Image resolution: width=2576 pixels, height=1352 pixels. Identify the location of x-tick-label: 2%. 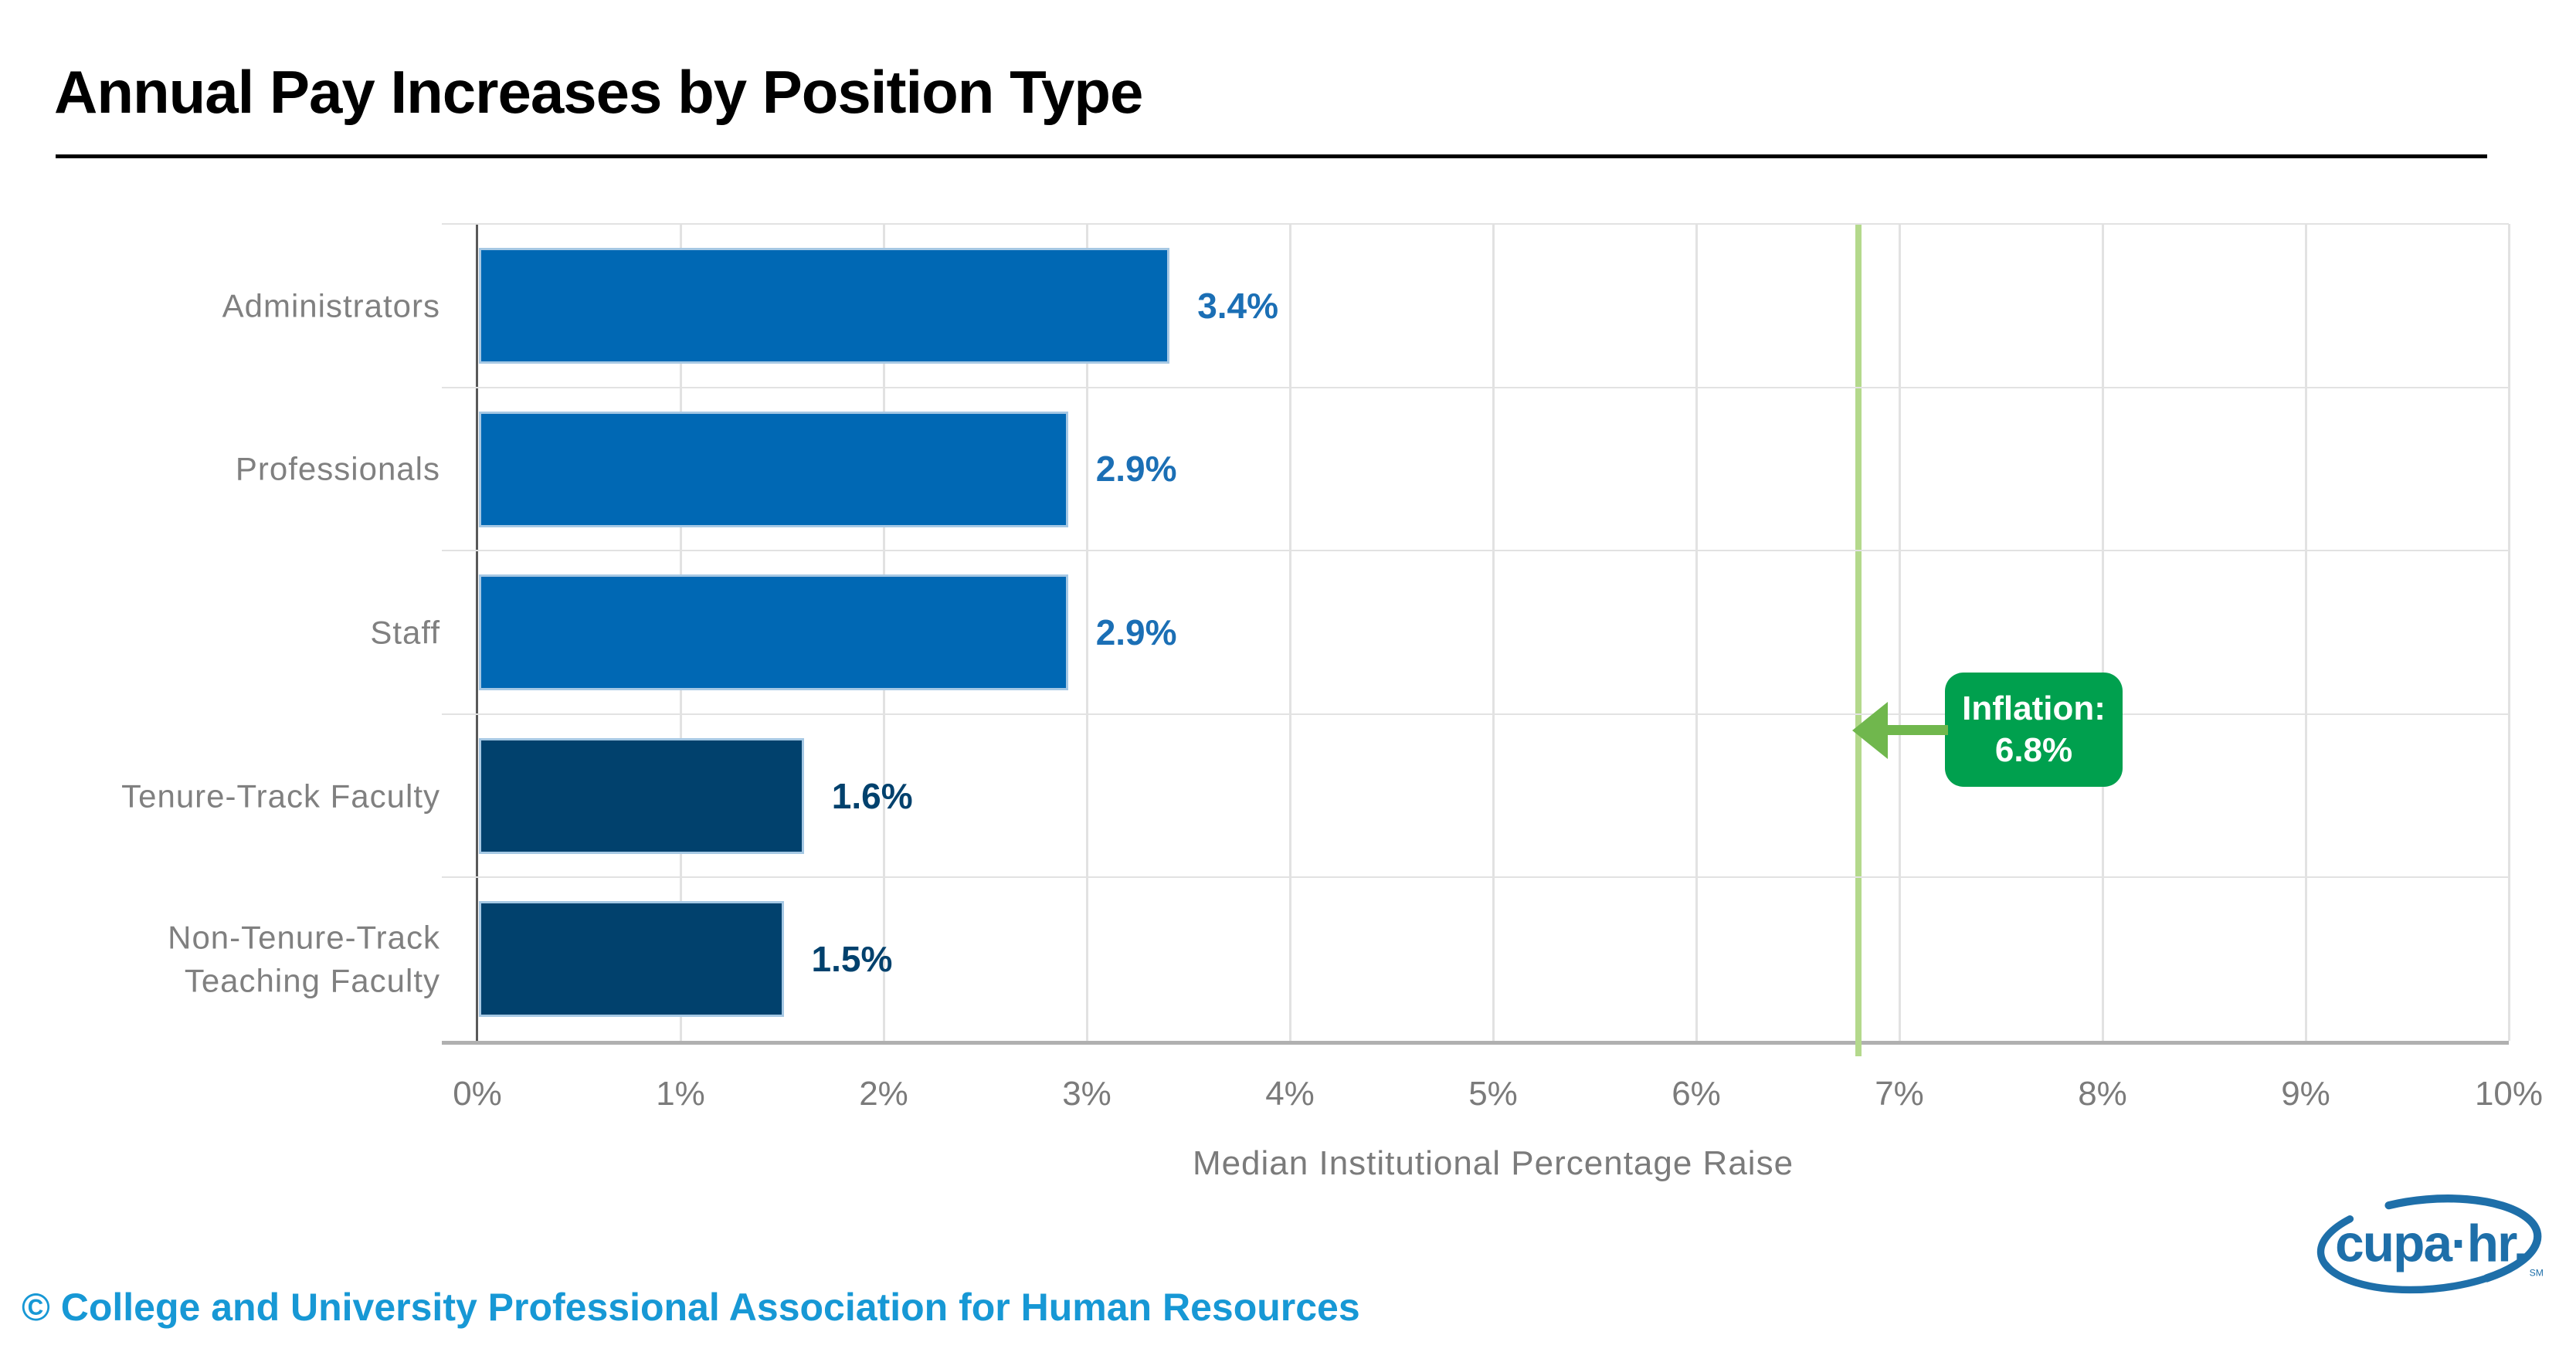
(884, 1094).